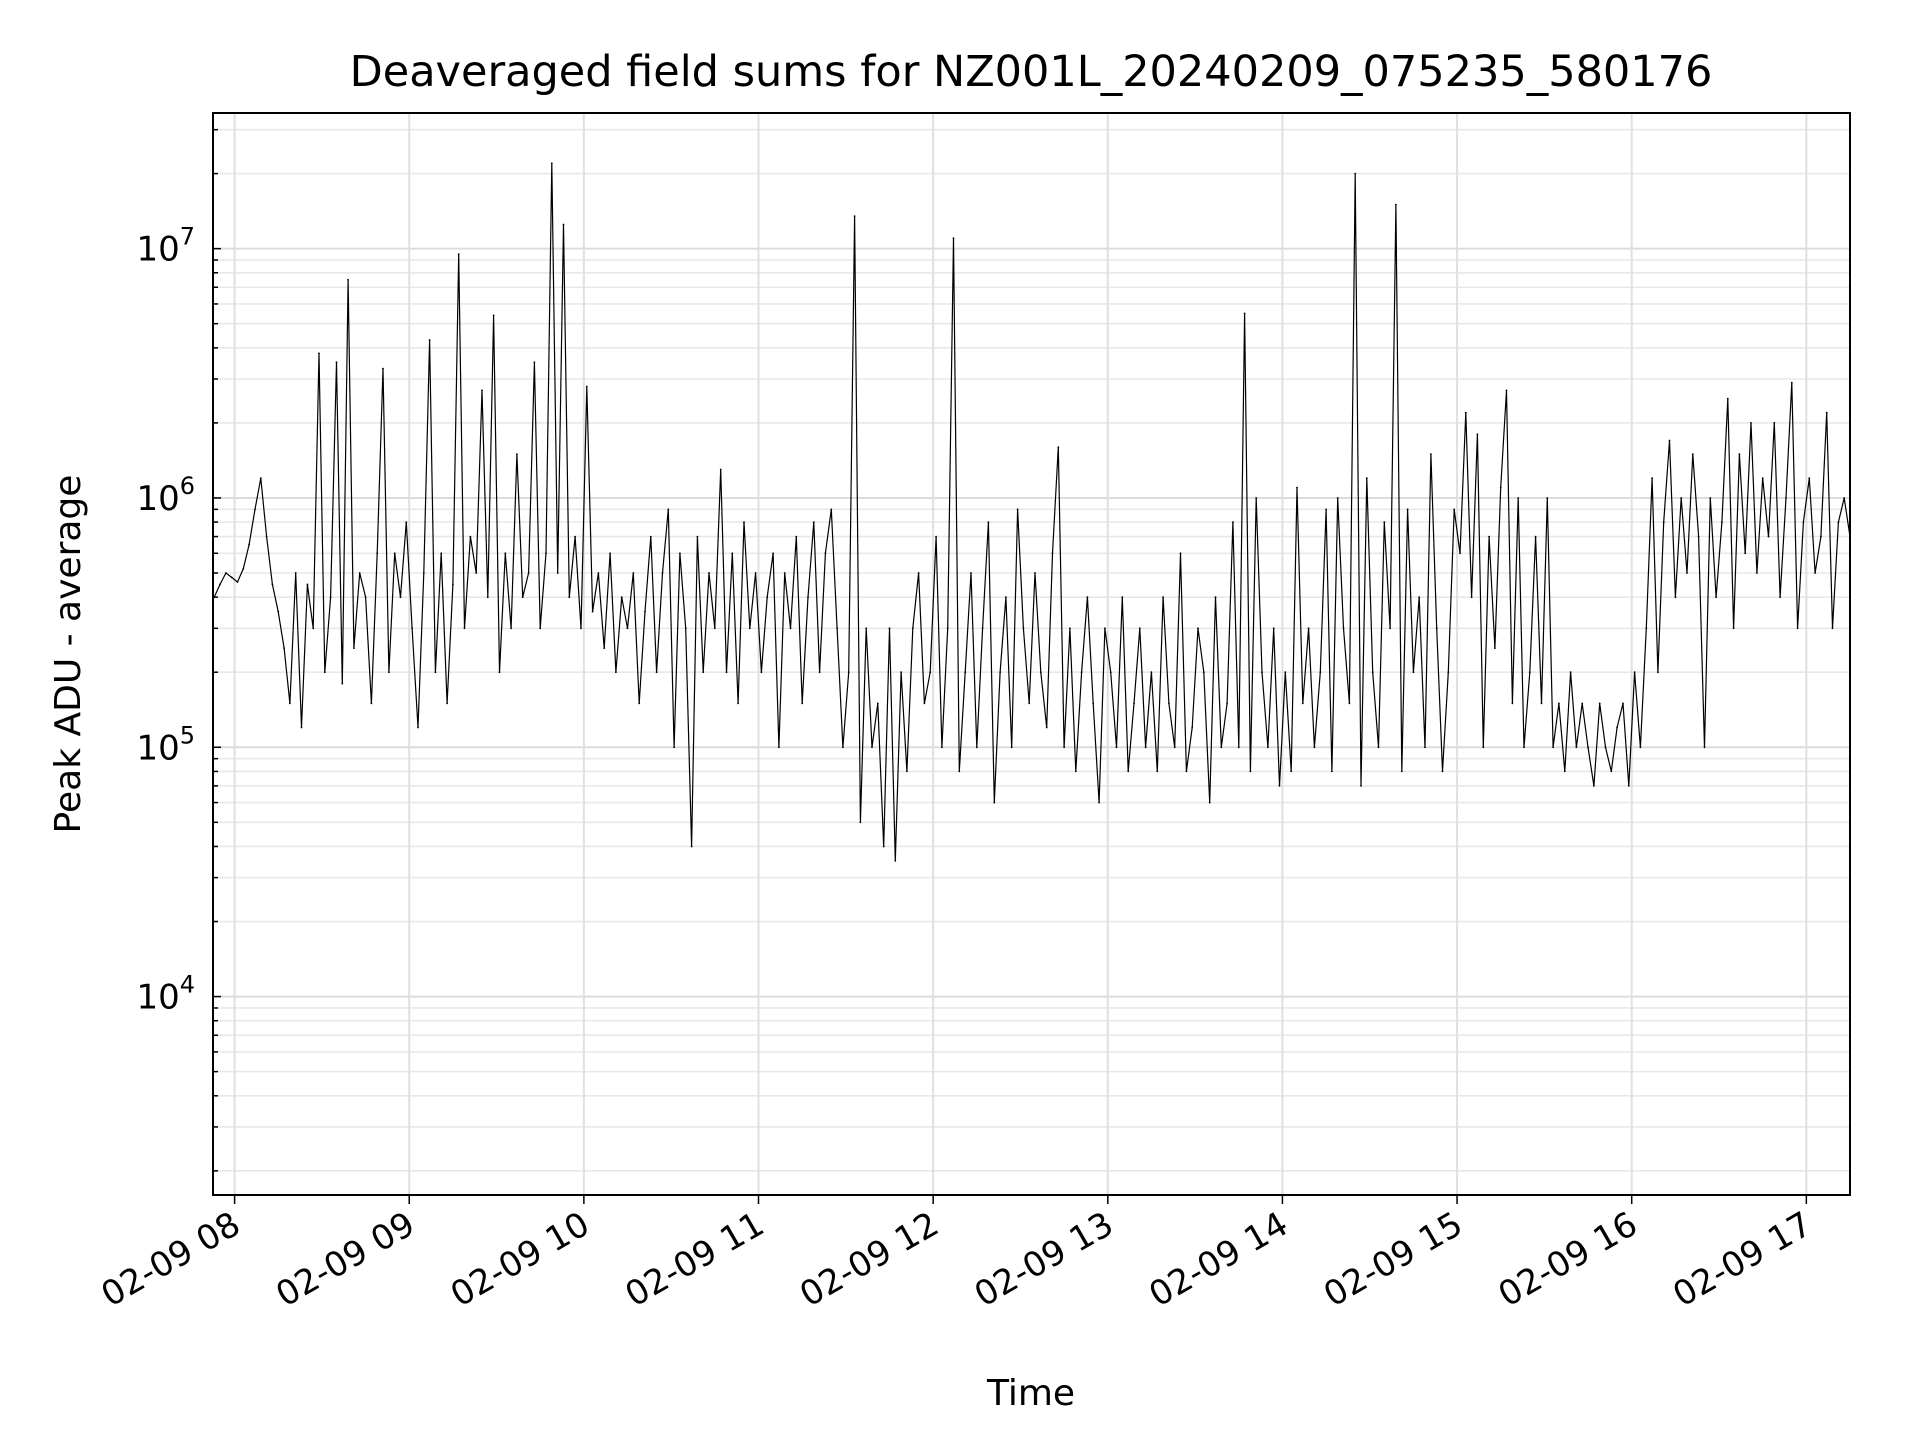 The image size is (1920, 1440). I want to click on x-tick-label: 02-09 12, so click(869, 1259).